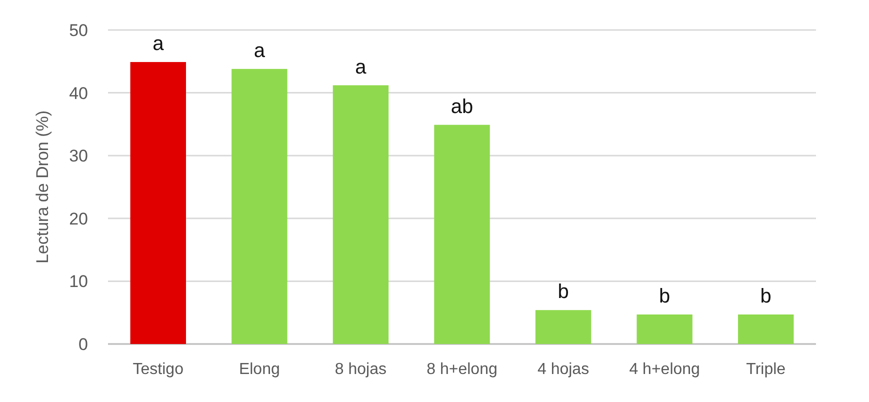  I want to click on annotation: ab, so click(462, 107).